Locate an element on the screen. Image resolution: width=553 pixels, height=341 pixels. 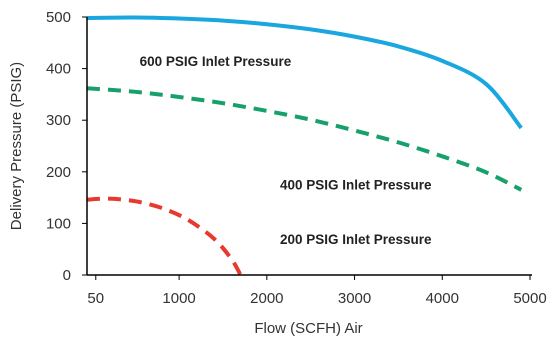
y-tick-label: 400 is located at coordinates (58, 69).